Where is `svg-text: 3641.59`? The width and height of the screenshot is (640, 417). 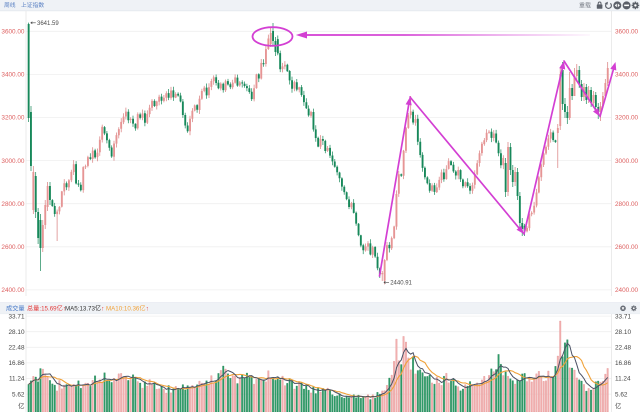
svg-text: 3641.59 is located at coordinates (48, 24).